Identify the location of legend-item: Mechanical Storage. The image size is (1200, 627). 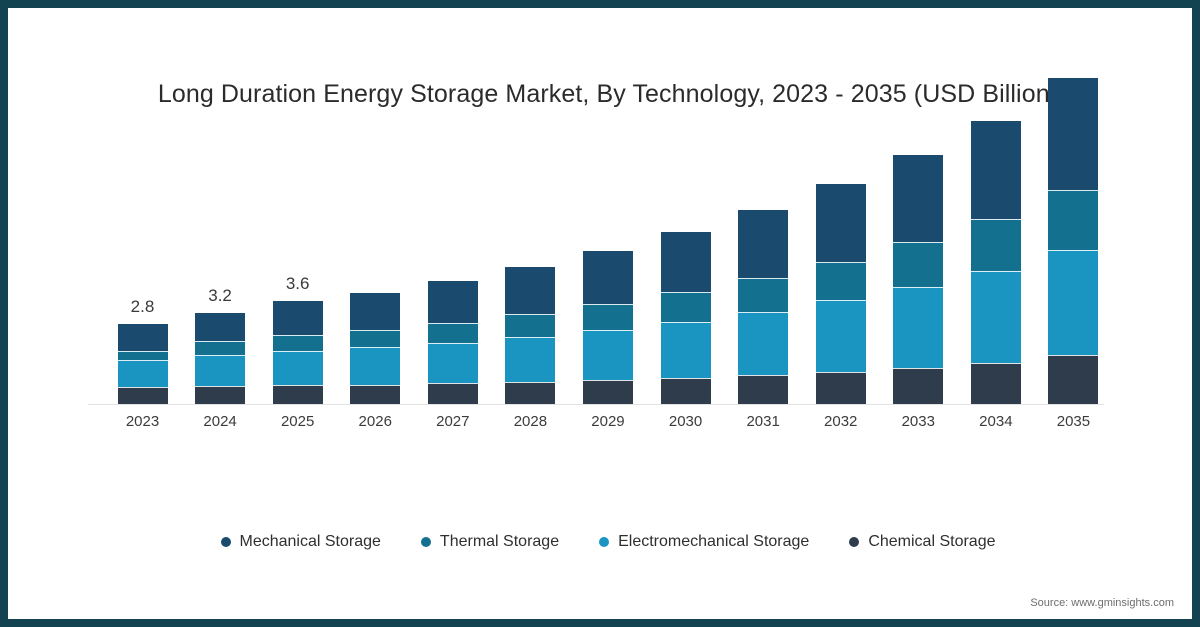
(300, 542).